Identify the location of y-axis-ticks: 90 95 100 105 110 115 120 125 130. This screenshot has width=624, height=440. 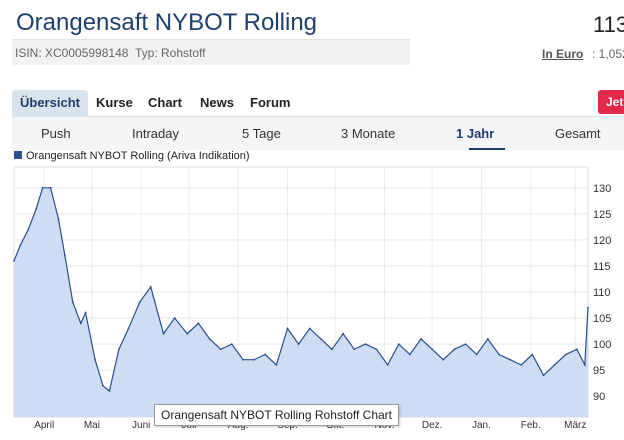
(602, 293).